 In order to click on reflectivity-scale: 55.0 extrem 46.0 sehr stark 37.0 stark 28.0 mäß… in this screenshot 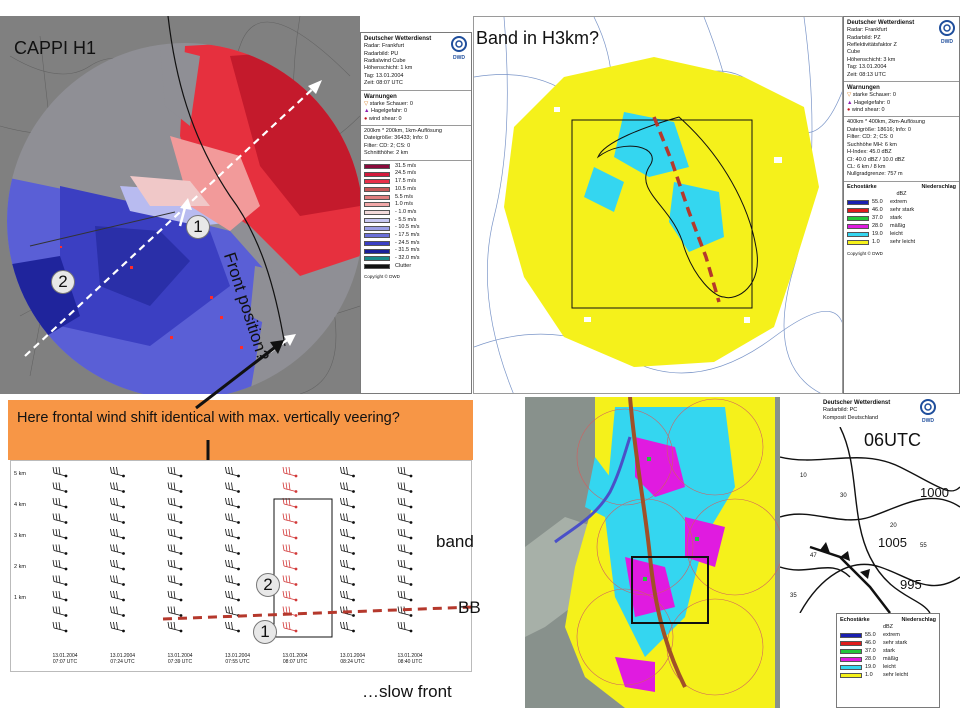, I will do `click(901, 223)`.